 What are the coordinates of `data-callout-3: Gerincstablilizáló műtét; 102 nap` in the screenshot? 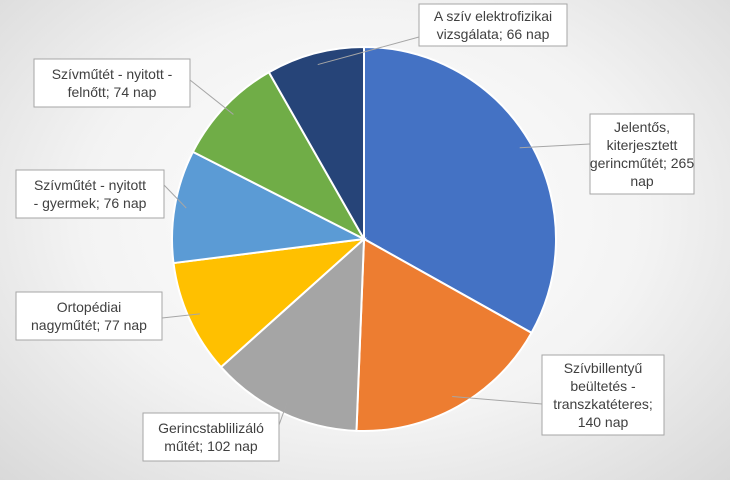 It's located at (211, 437).